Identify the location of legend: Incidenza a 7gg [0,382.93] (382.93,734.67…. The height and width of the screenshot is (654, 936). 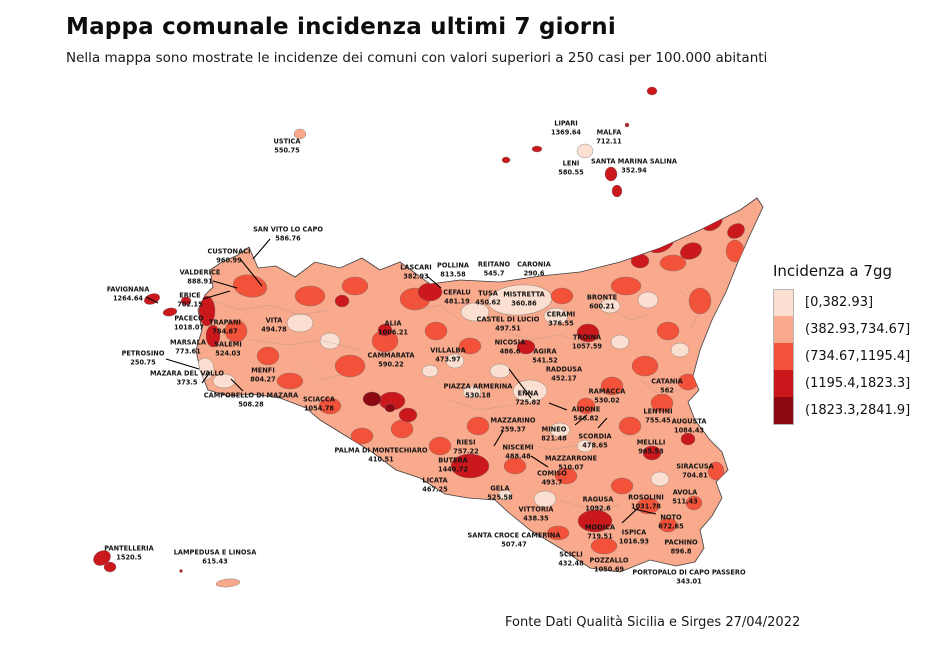
(853, 343).